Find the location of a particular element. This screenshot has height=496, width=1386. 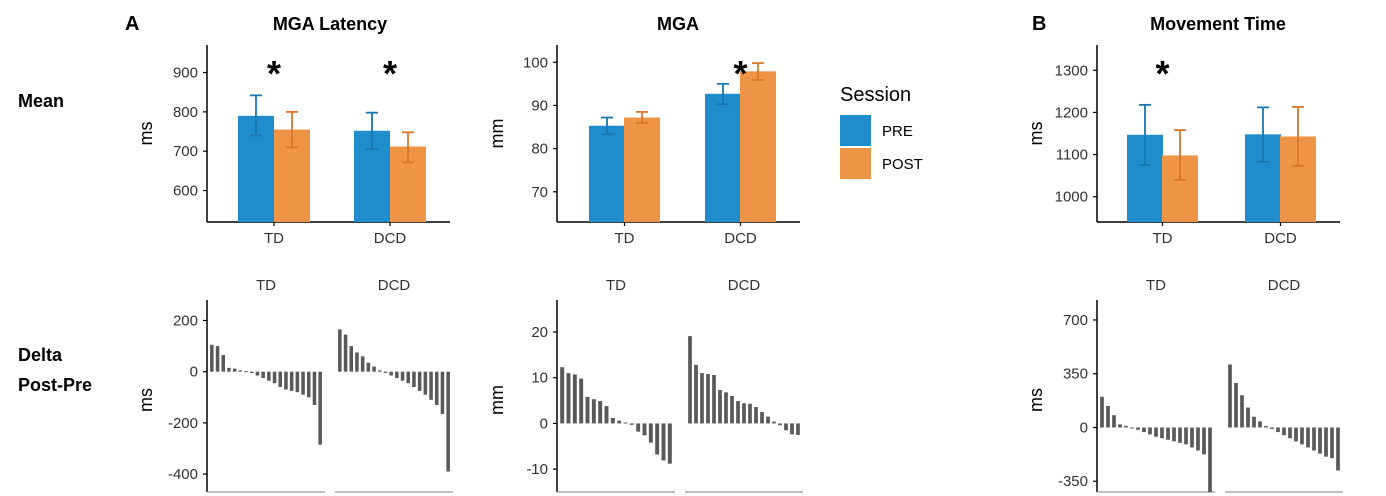

delta-chart-1: mm -10 0 10 20 TD DCD is located at coordinates (645, 385).